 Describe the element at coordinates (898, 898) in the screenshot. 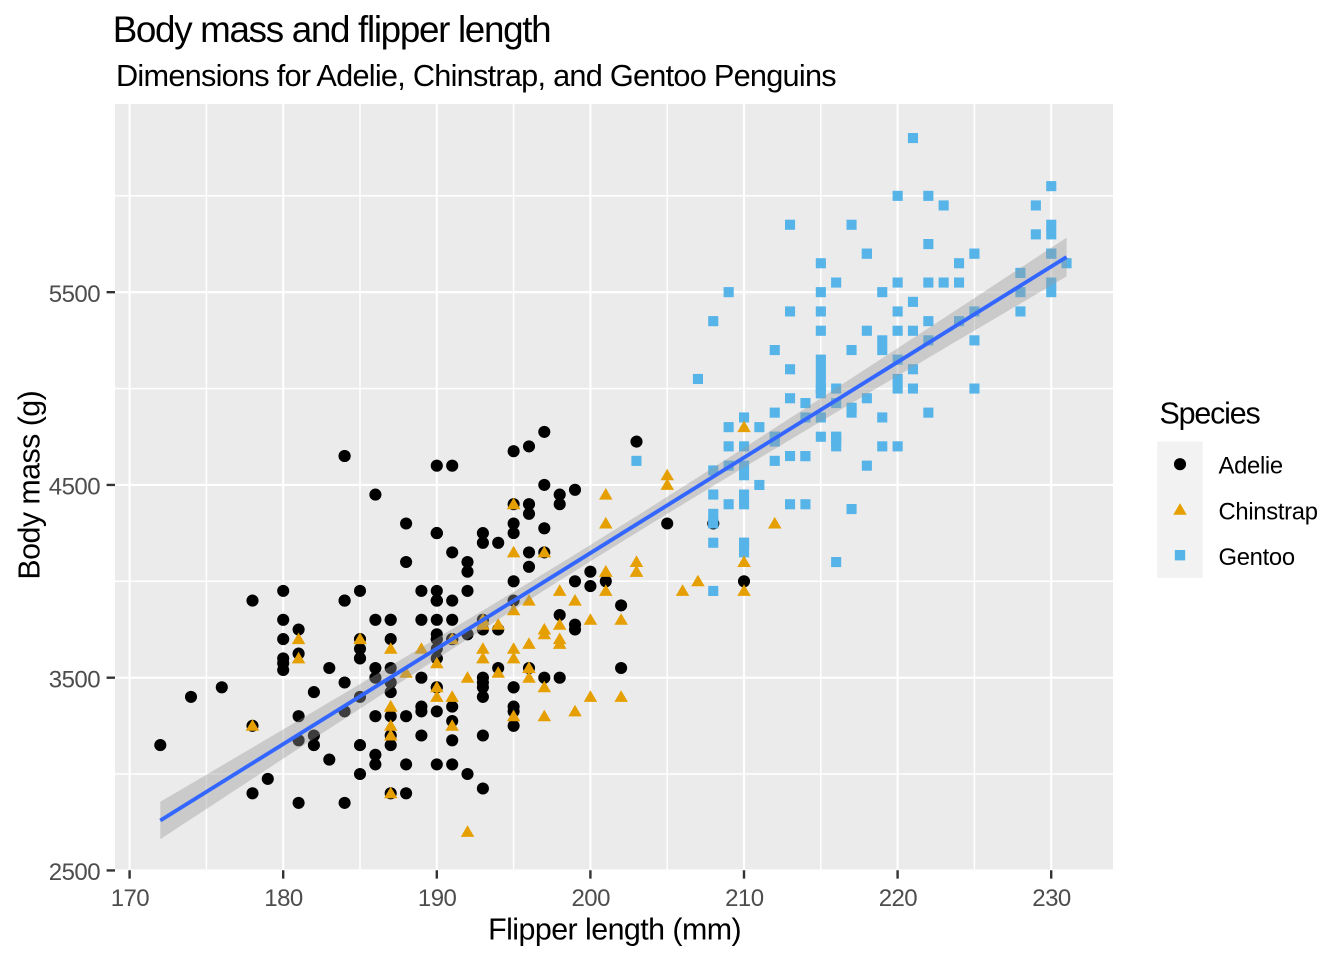

I see `svg-text: 220` at that location.